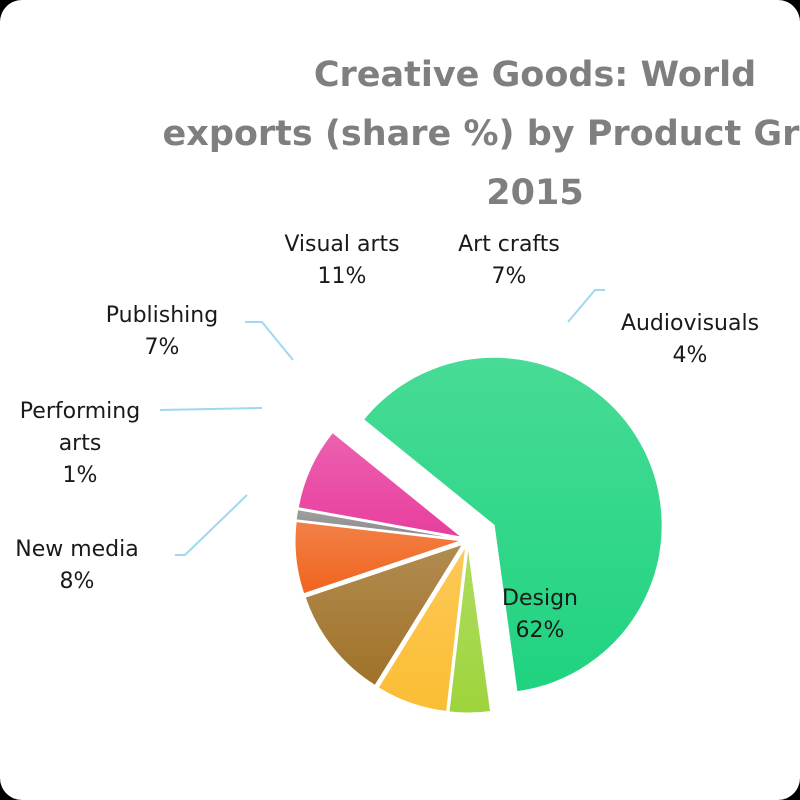 Image resolution: width=800 pixels, height=800 pixels. Describe the element at coordinates (211, 409) in the screenshot. I see `leader-line-performing-arts` at that location.